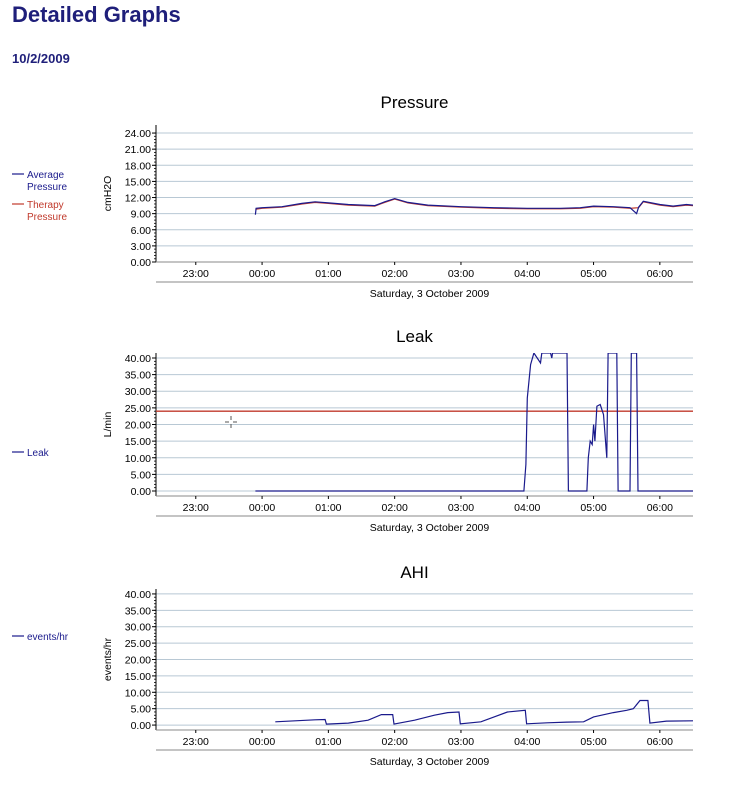 This screenshot has width=750, height=799. What do you see at coordinates (46, 175) in the screenshot?
I see `legend-label-line: Average` at bounding box center [46, 175].